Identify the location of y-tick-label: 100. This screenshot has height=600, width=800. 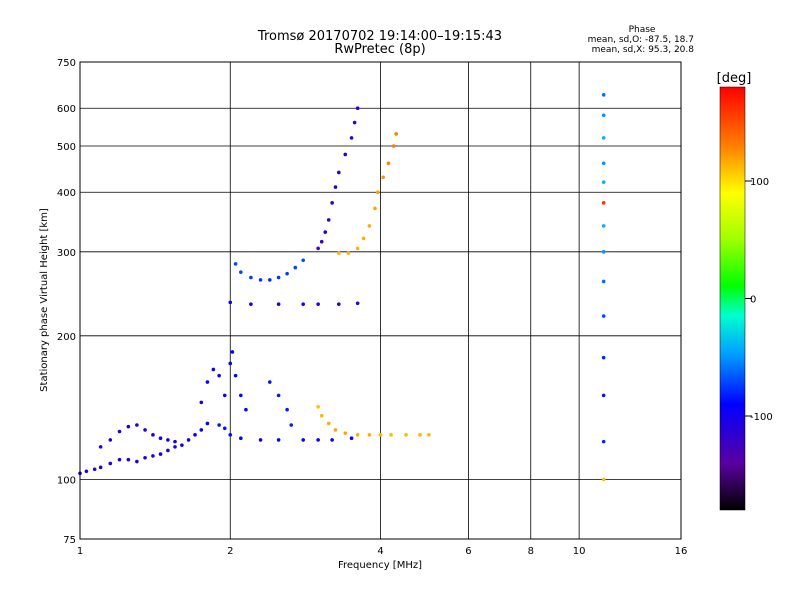
(66, 480).